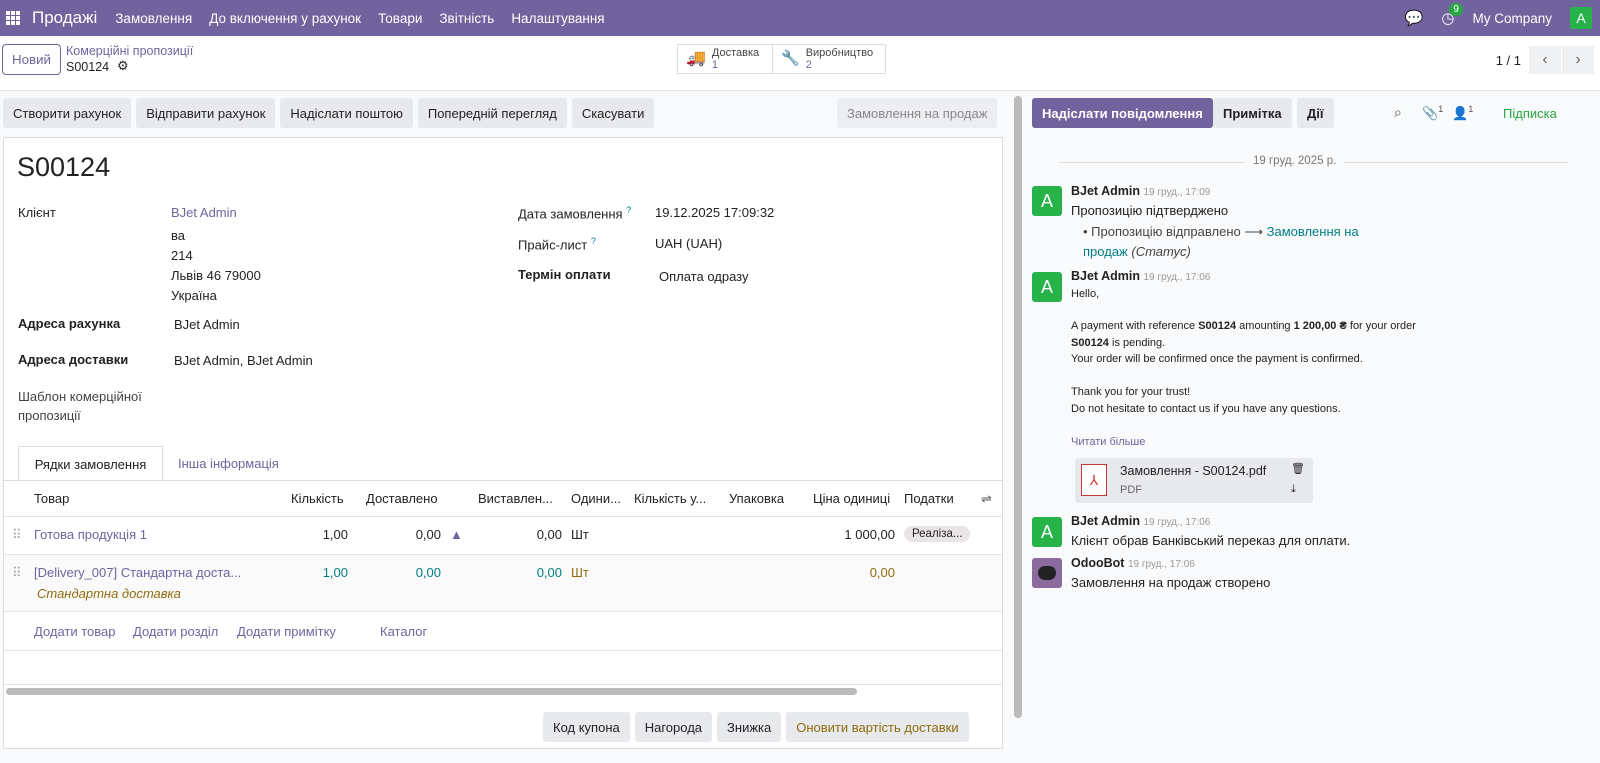  I want to click on vertical-scrollbar, so click(1018, 407).